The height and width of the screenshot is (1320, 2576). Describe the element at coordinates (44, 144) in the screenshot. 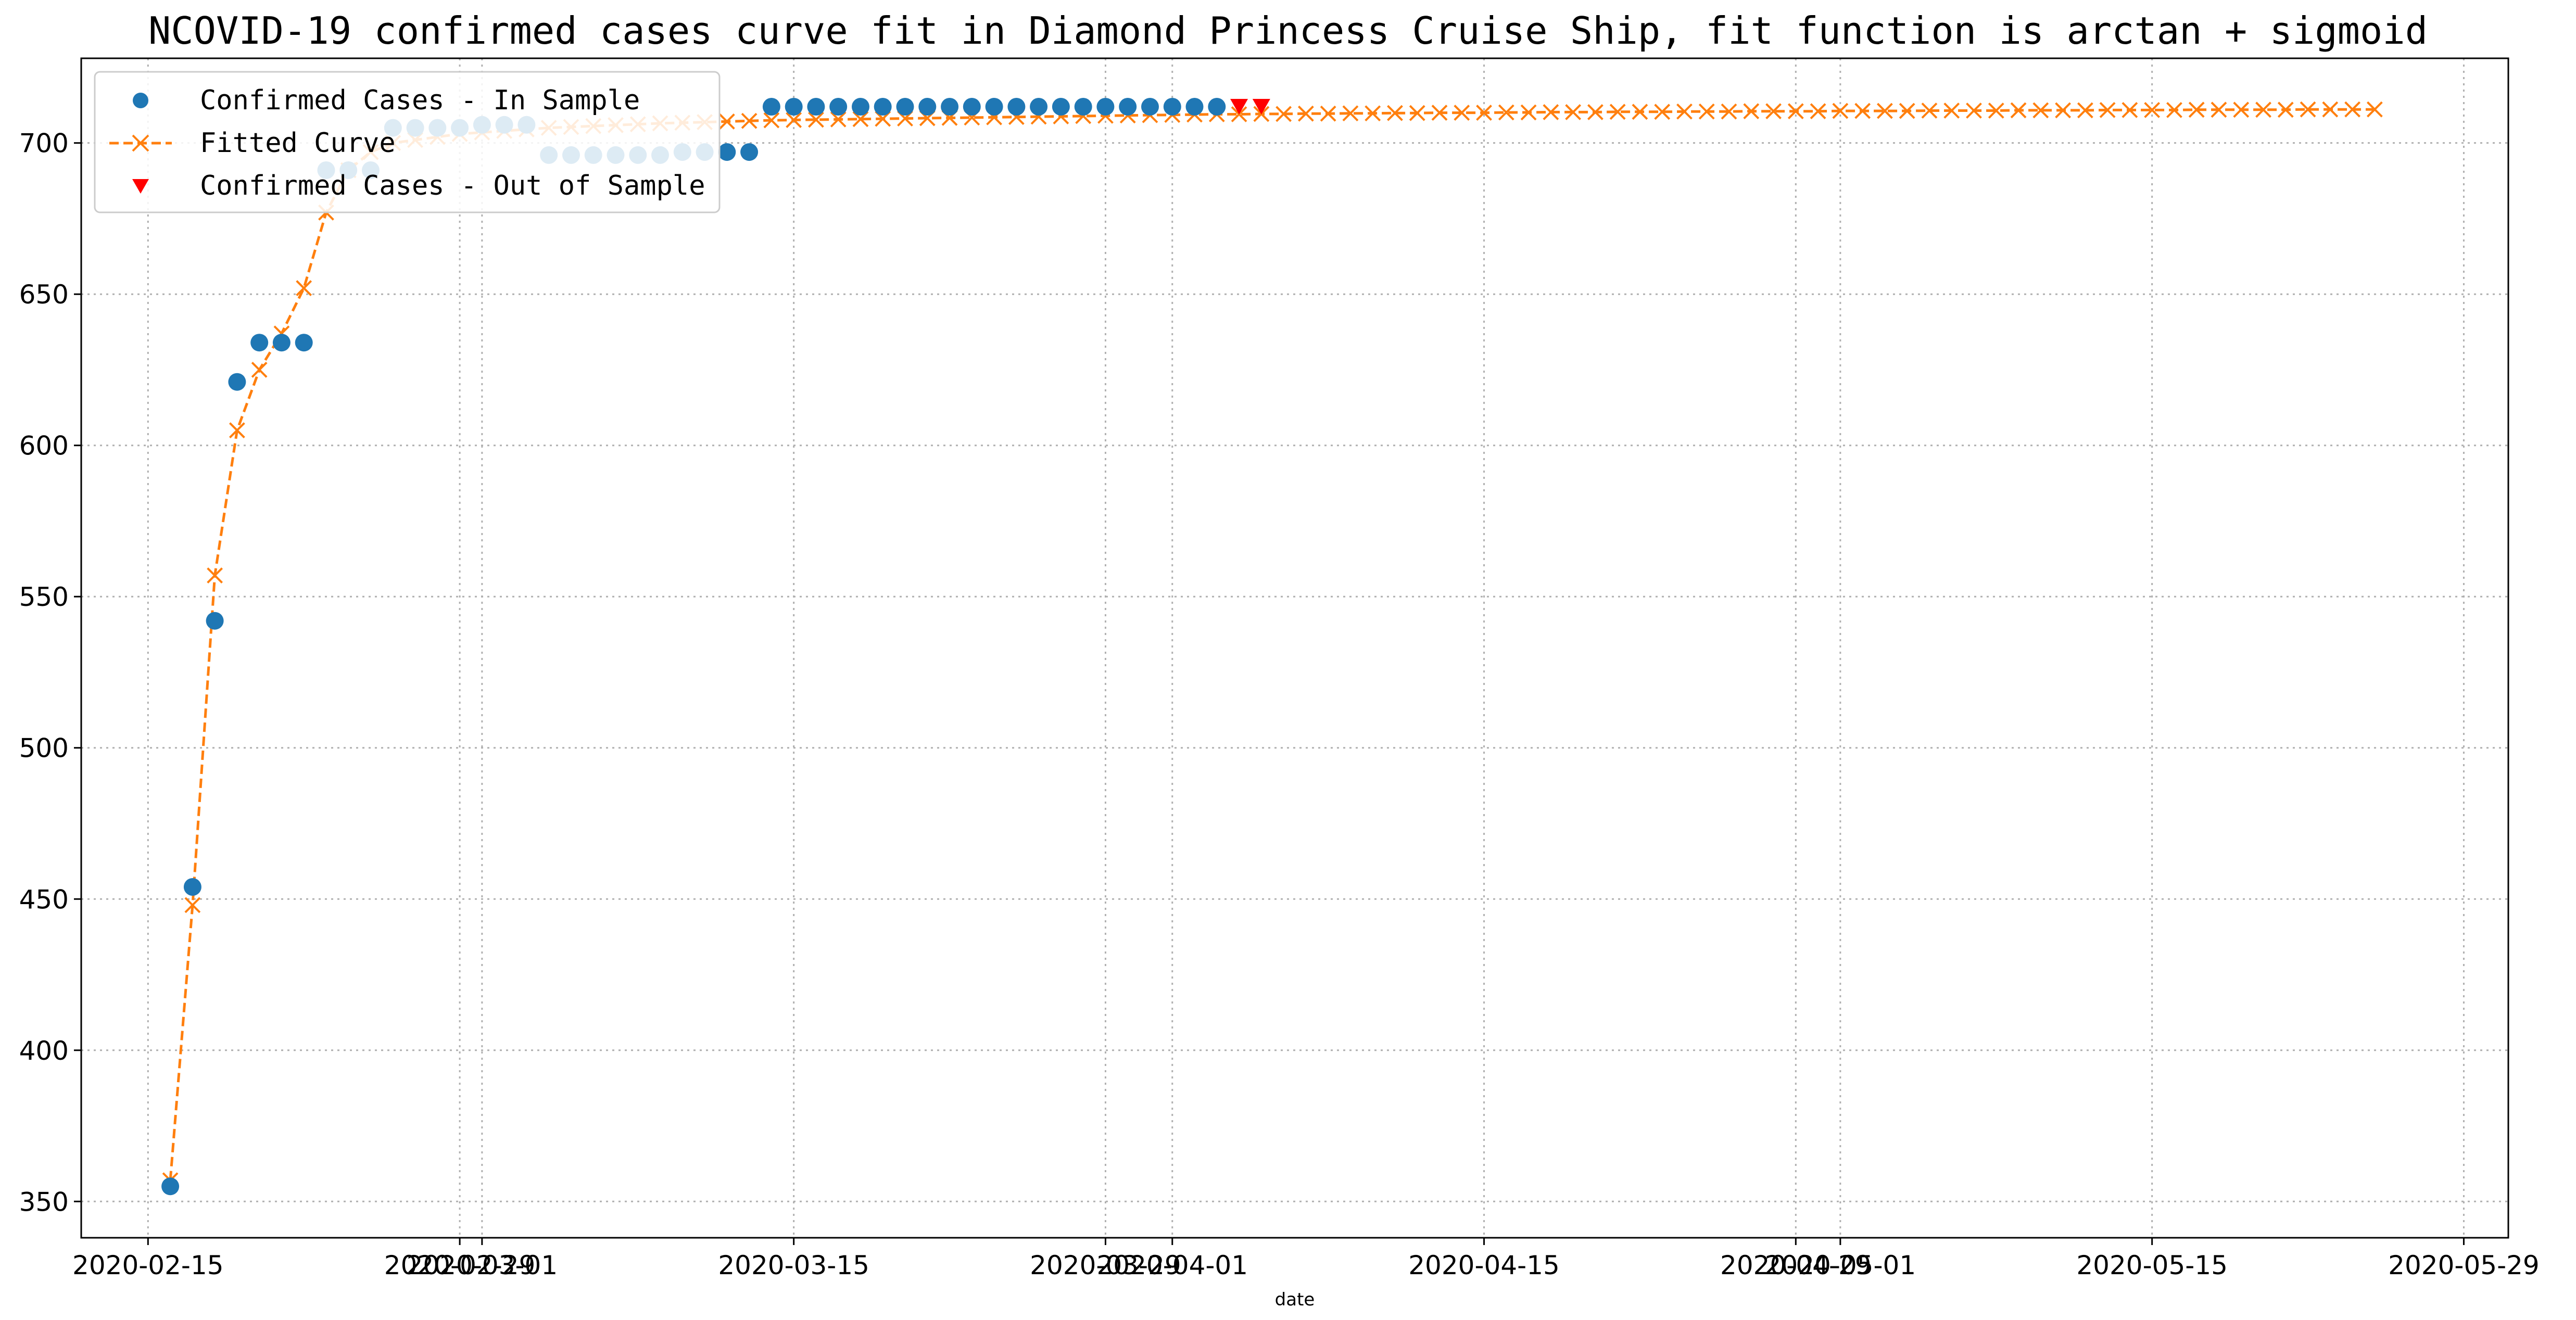

I see `y-tick-label: 700` at that location.